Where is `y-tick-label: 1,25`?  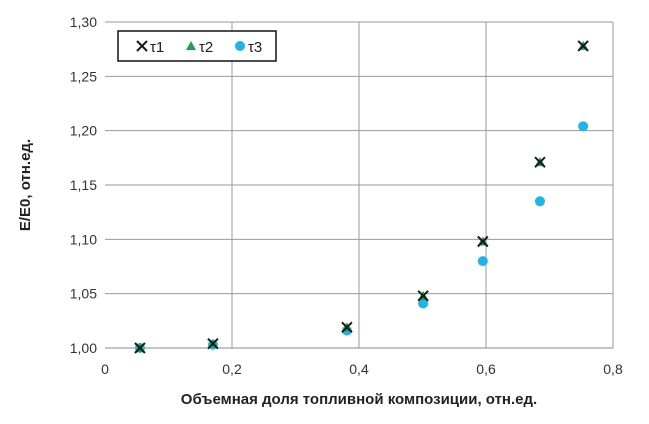 y-tick-label: 1,25 is located at coordinates (83, 76).